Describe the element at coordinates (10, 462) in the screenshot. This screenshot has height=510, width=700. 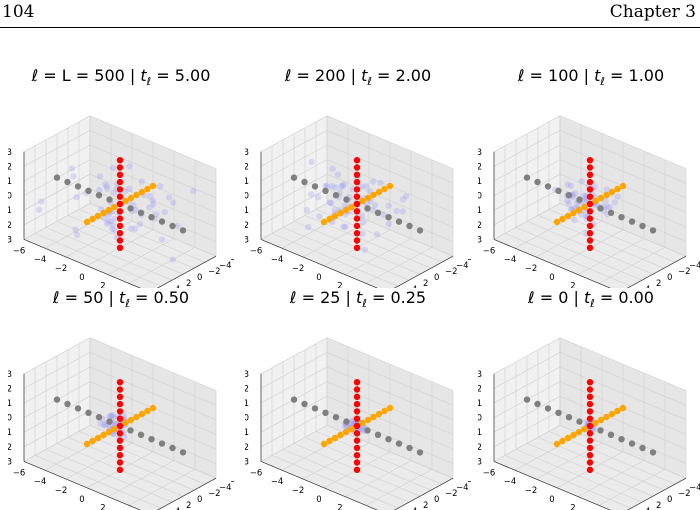
I see `z-tick-label: −3` at that location.